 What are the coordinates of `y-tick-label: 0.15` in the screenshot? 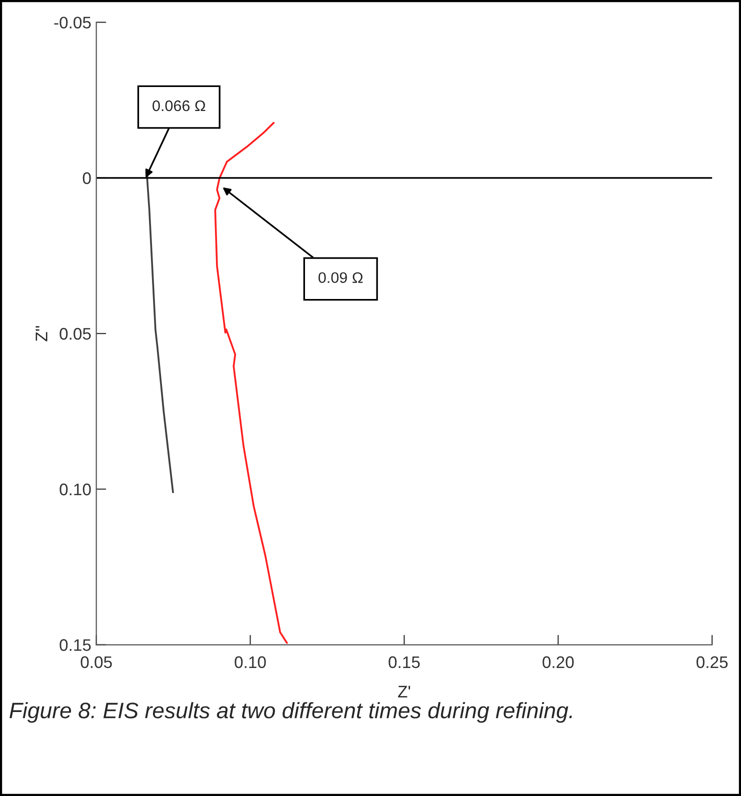 It's located at (75, 645).